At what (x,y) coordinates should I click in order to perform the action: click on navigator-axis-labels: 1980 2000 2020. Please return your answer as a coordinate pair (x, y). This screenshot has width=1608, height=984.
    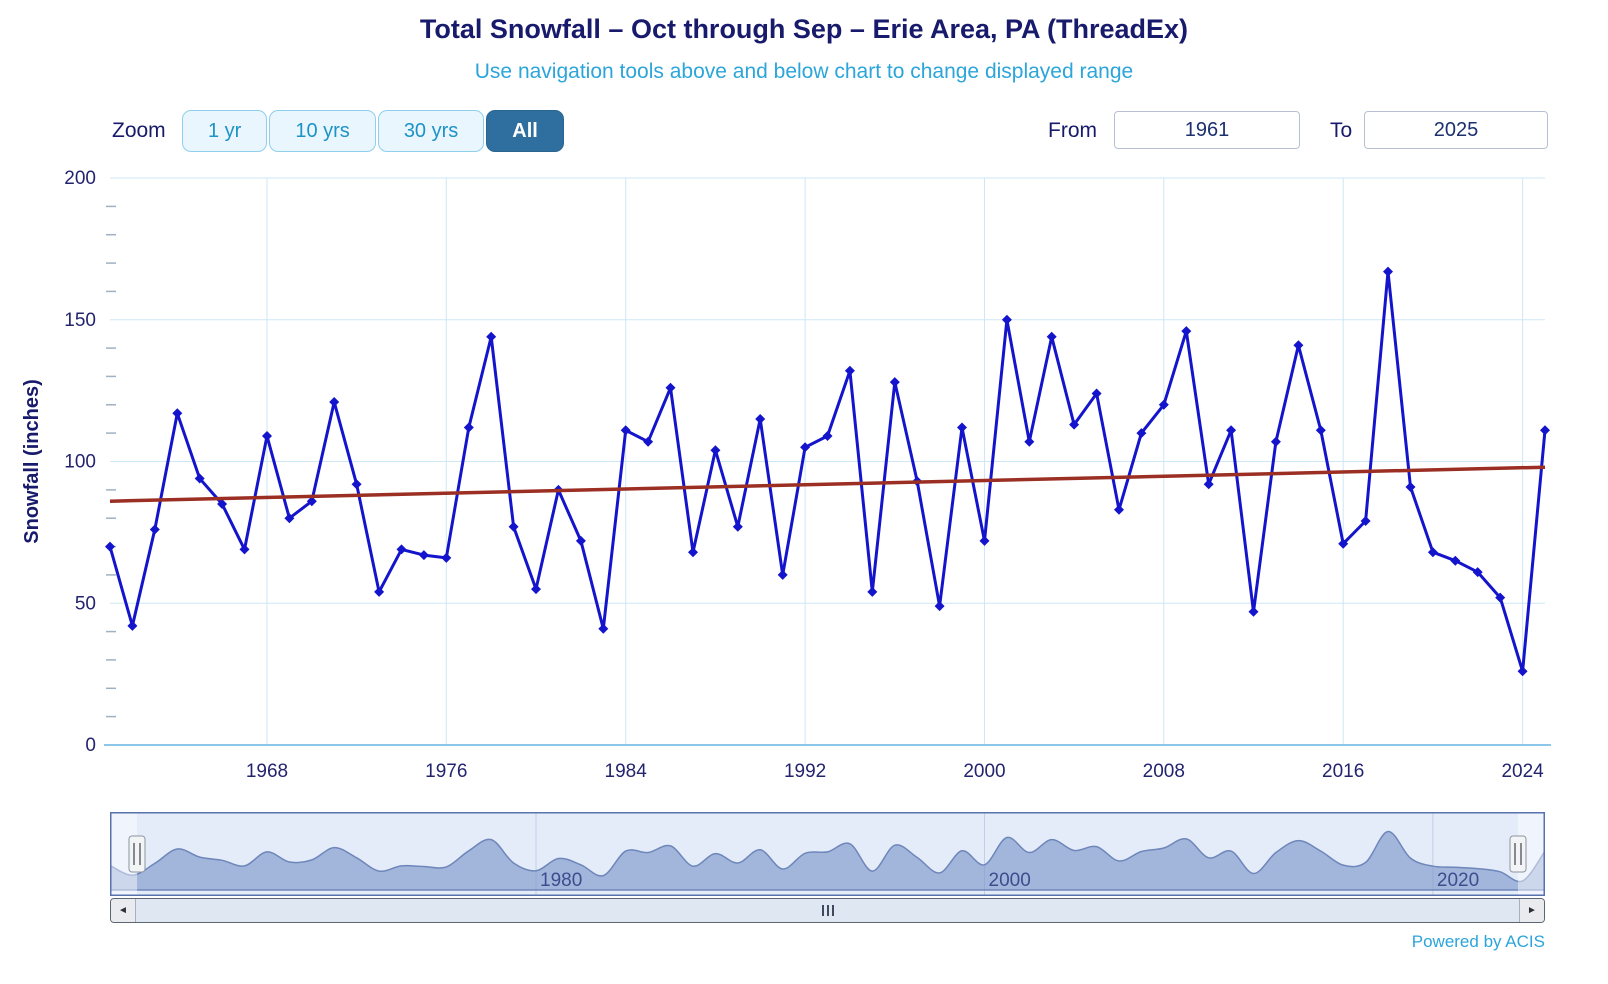
    Looking at the image, I should click on (1009, 880).